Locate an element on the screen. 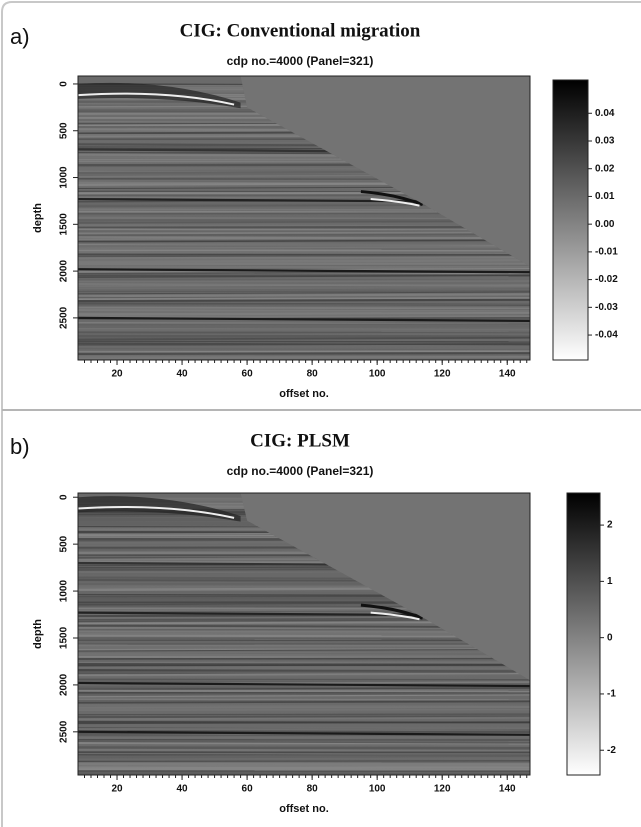 This screenshot has width=641, height=827. colorbar-tick-label: 1 is located at coordinates (610, 581).